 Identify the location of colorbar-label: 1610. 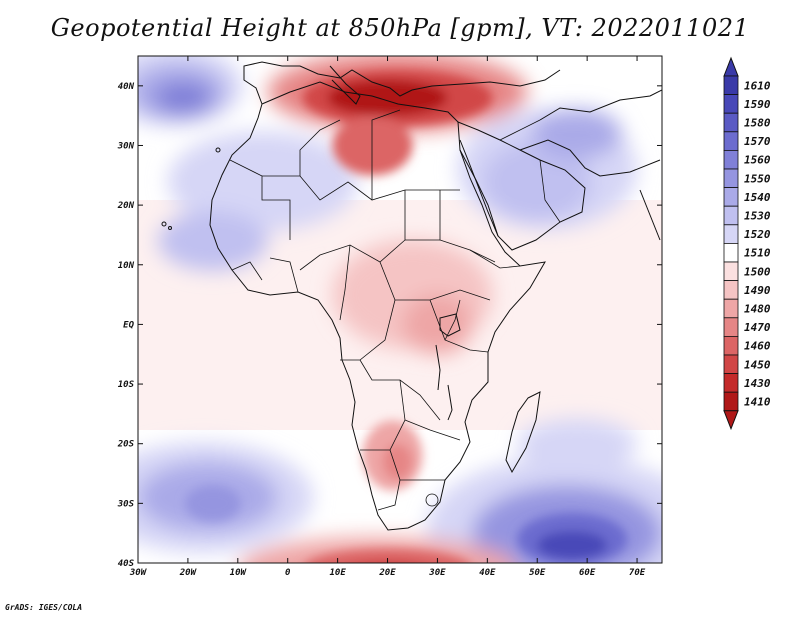
(757, 85).